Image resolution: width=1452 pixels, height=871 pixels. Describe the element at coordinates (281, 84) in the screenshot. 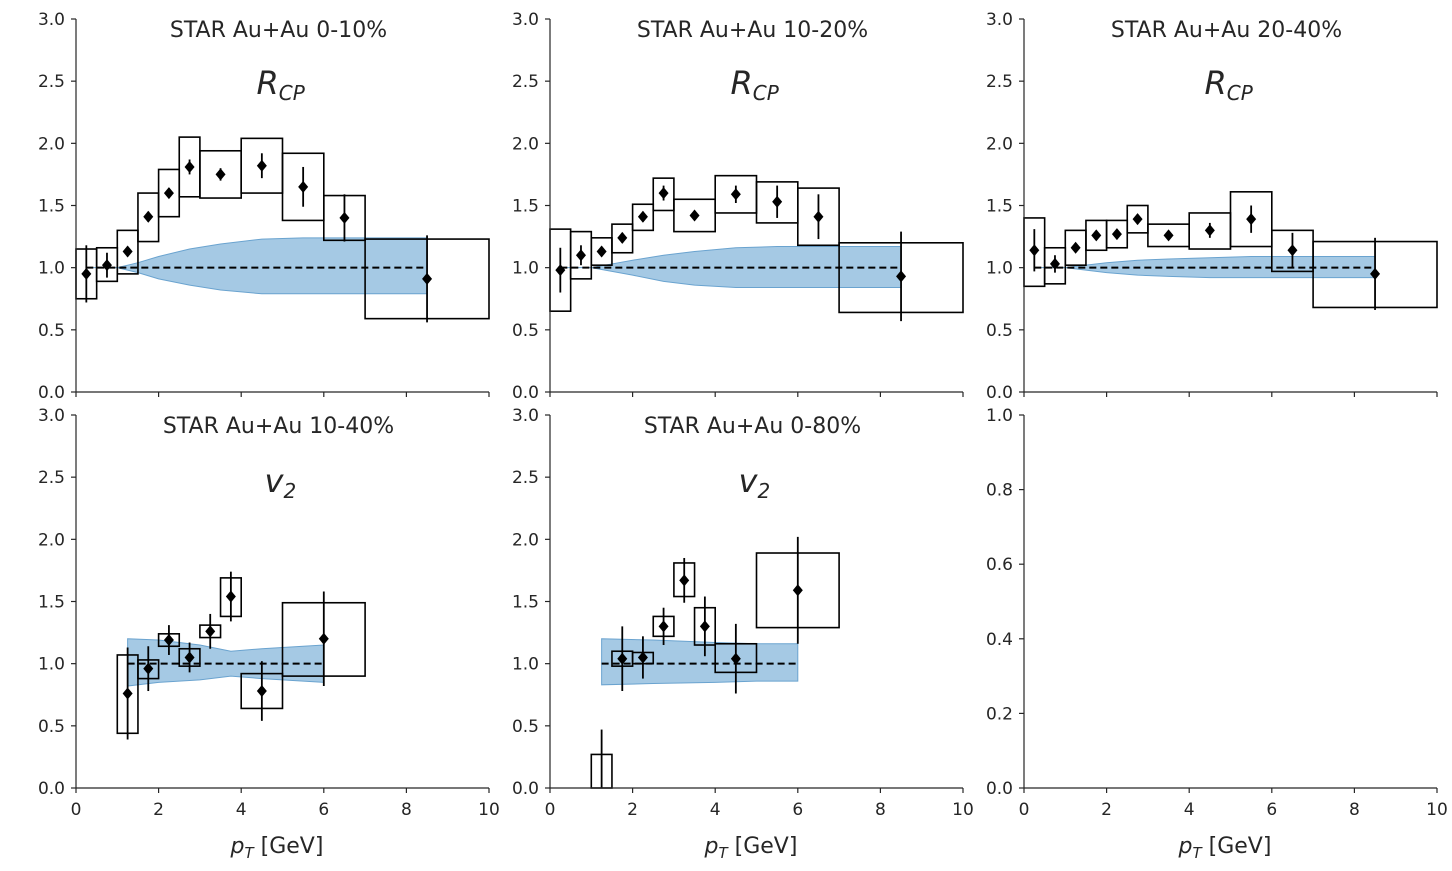

I see `observable-label: RCP` at that location.